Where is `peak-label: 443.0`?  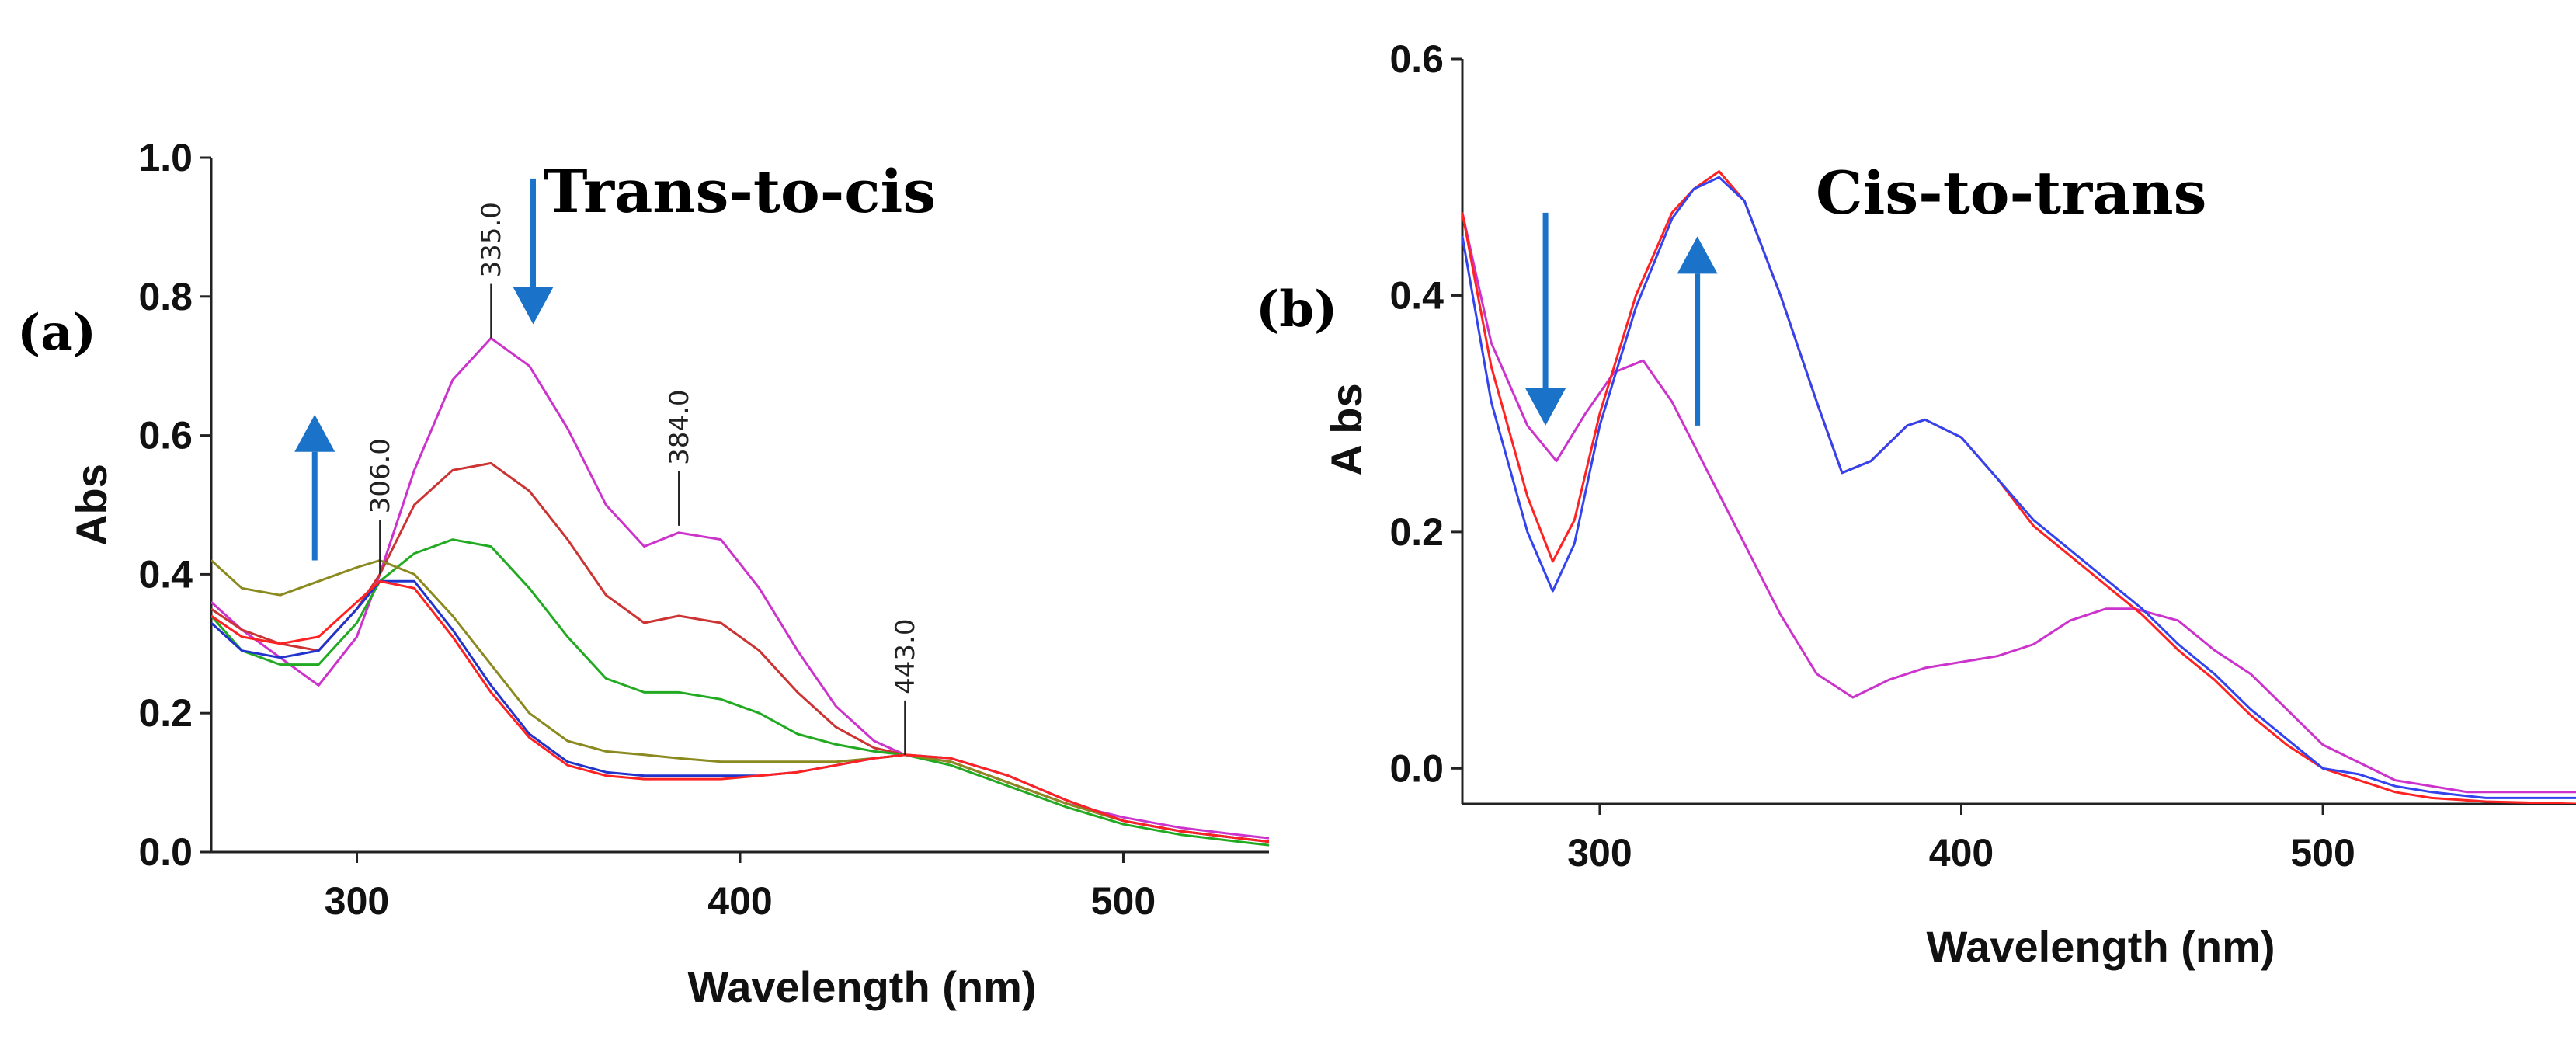
peak-label: 443.0 is located at coordinates (905, 656).